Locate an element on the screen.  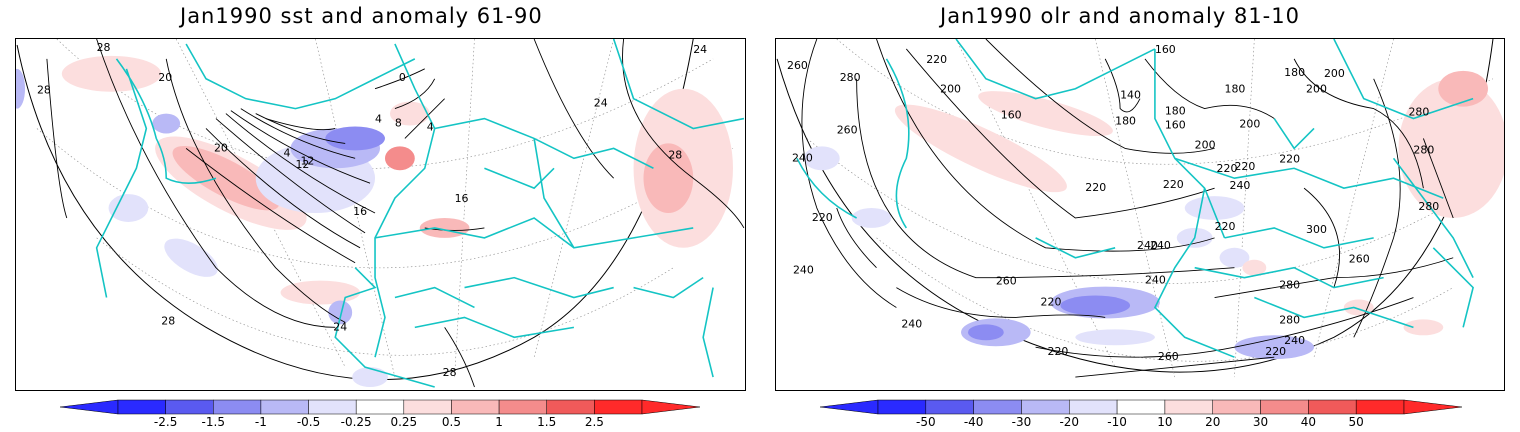
colorbar-tick-label: -10 is located at coordinates (1117, 422).